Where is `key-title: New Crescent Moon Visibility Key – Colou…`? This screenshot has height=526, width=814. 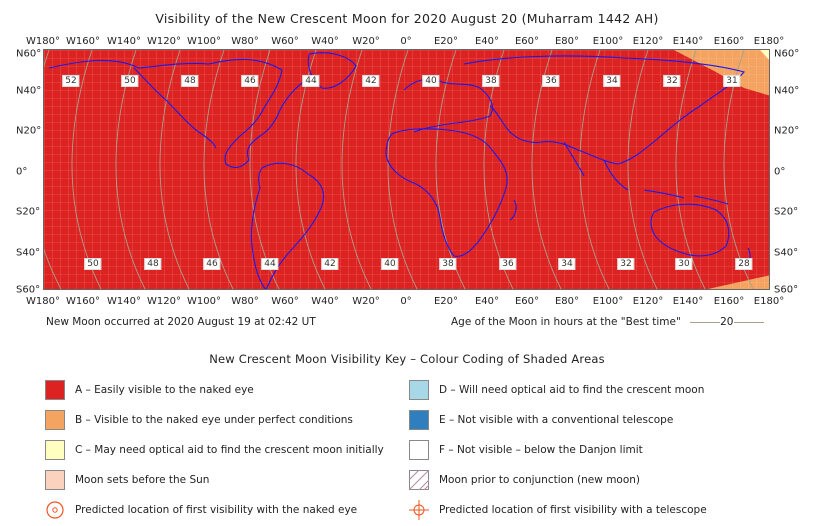 key-title: New Crescent Moon Visibility Key – Colou… is located at coordinates (407, 359).